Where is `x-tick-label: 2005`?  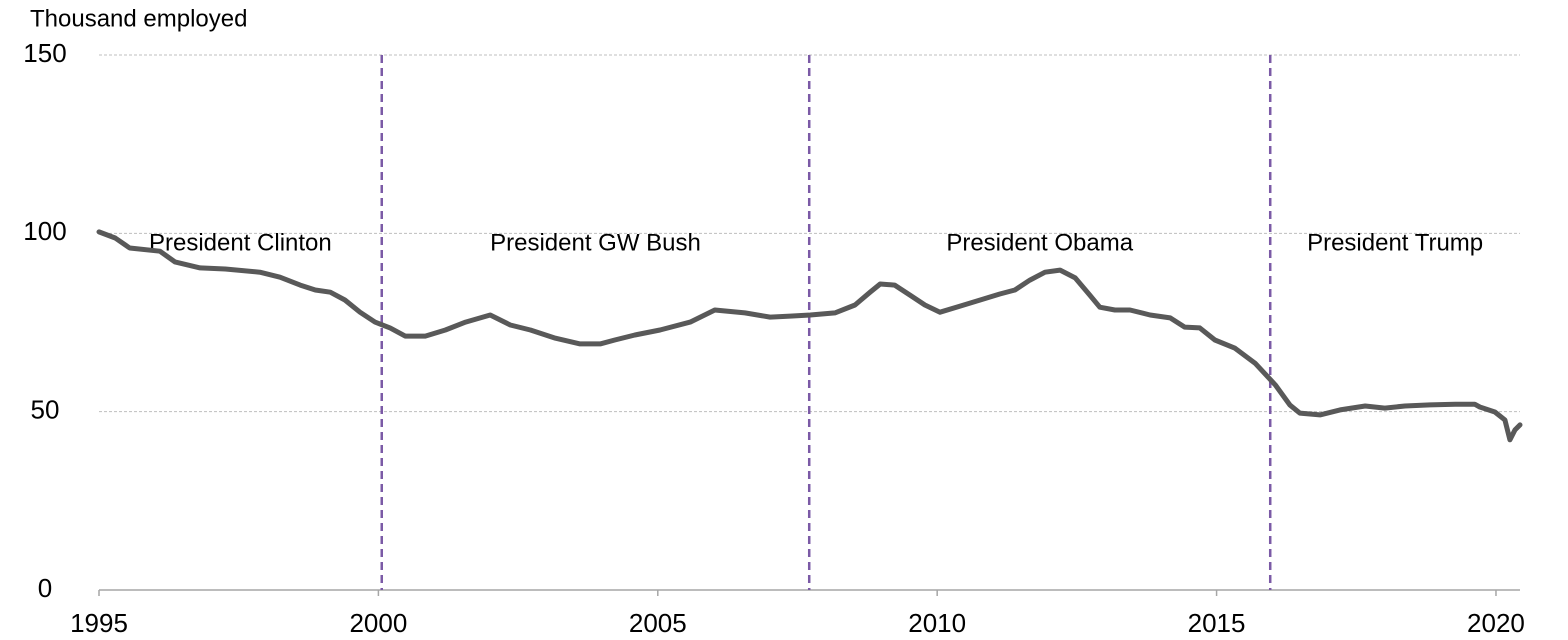 x-tick-label: 2005 is located at coordinates (658, 623).